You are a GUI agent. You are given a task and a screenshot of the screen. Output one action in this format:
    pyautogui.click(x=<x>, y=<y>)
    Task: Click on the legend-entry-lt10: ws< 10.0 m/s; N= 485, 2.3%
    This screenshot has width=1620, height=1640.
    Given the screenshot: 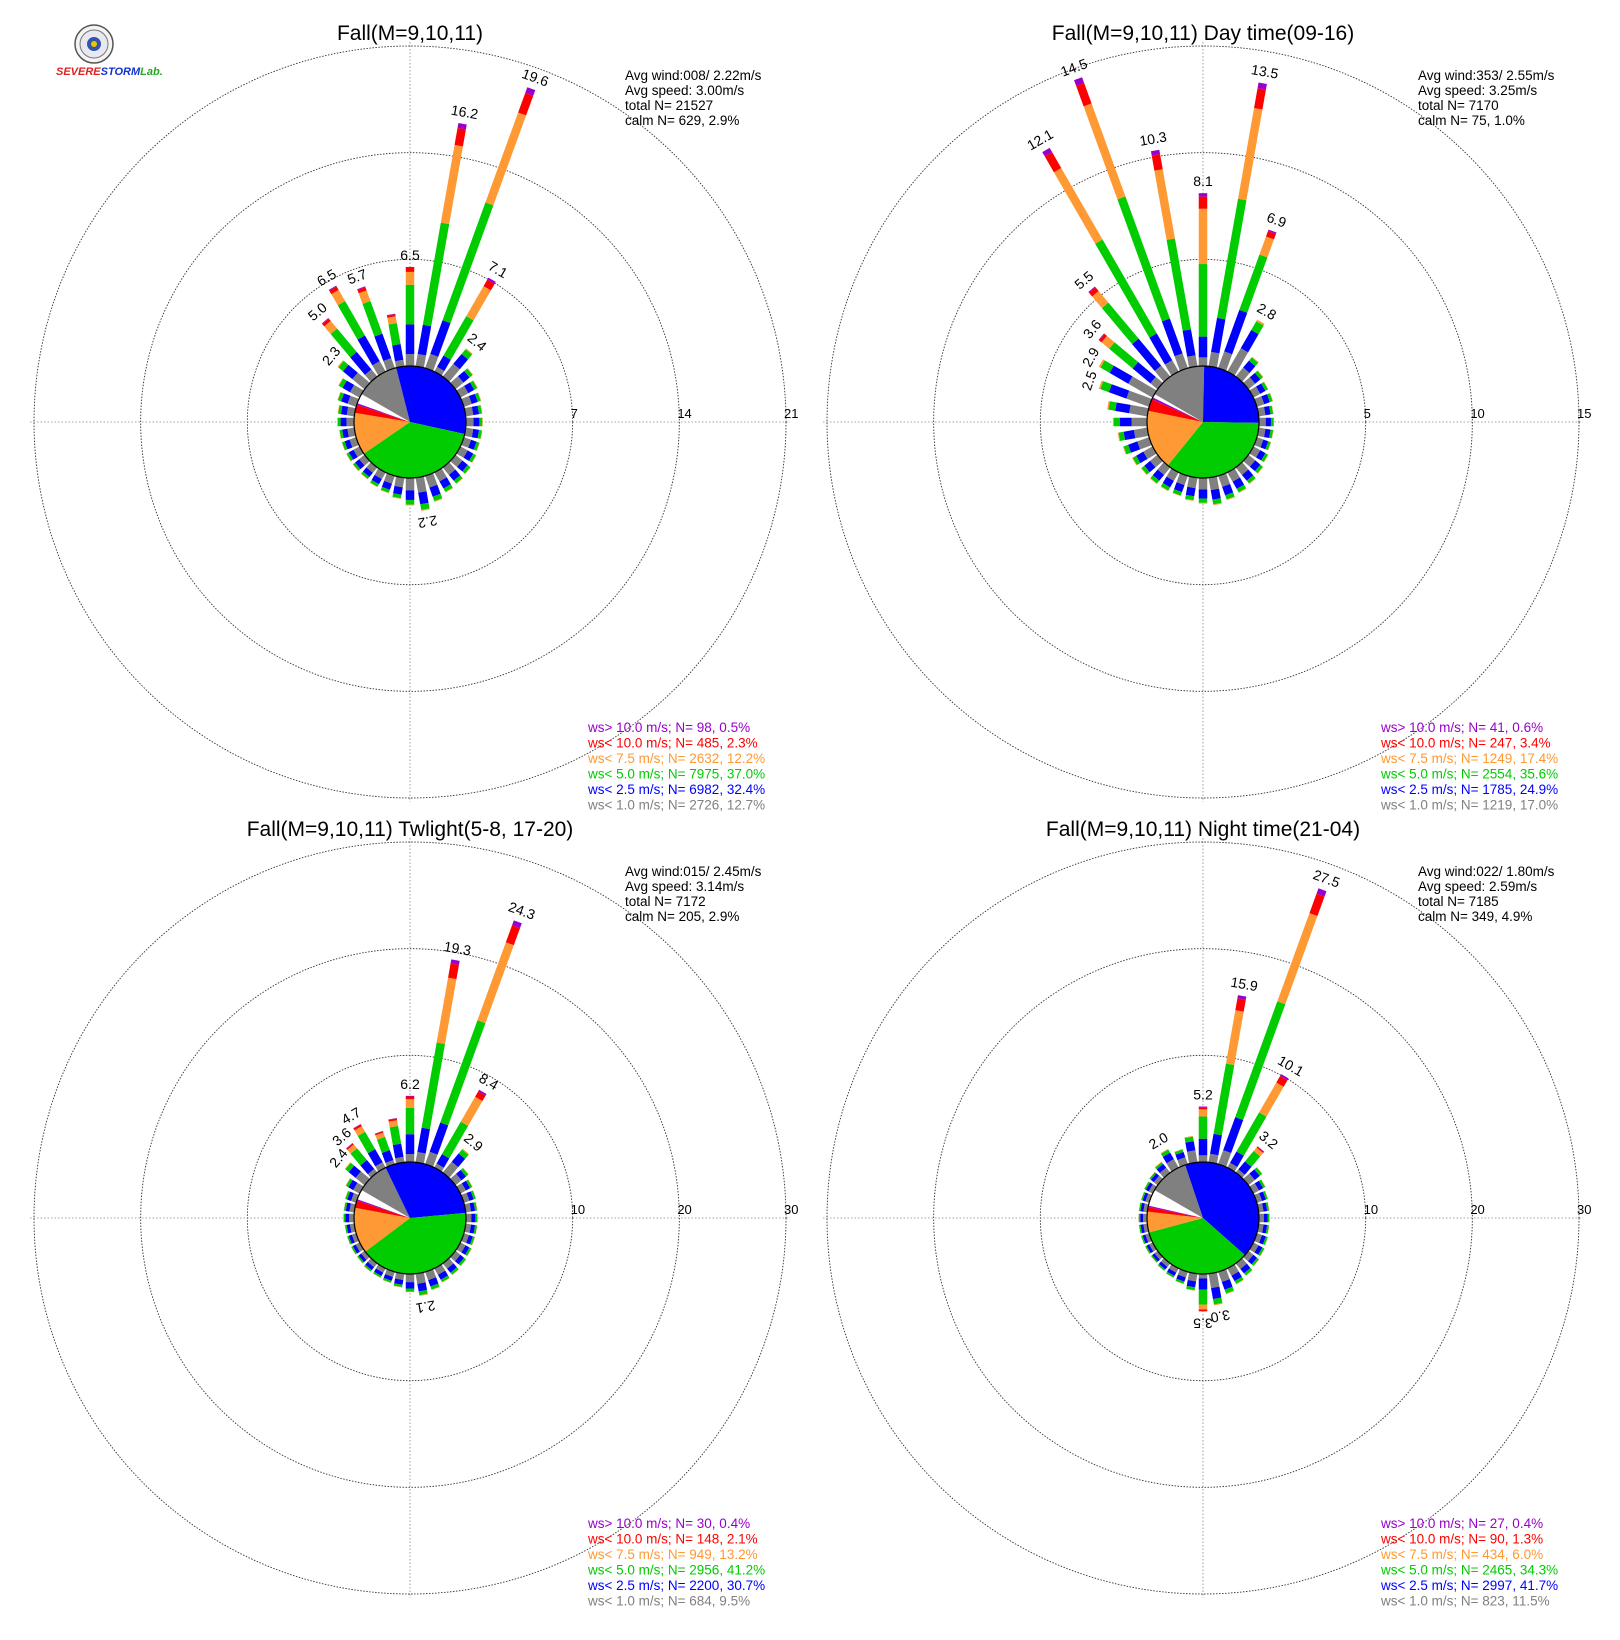 What is the action you would take?
    pyautogui.click(x=672, y=743)
    